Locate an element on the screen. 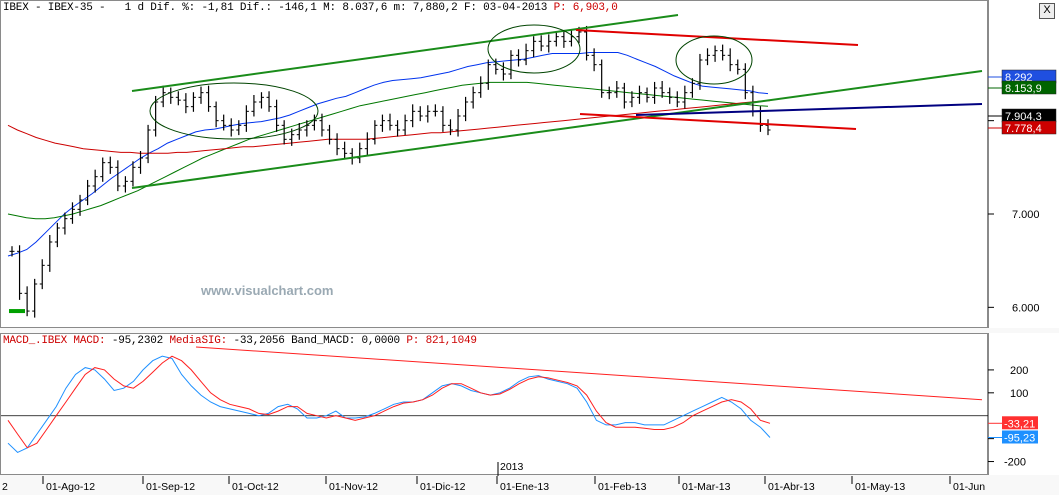 This screenshot has height=495, width=1059. macd-flag-label: -95,23 is located at coordinates (1019, 438).